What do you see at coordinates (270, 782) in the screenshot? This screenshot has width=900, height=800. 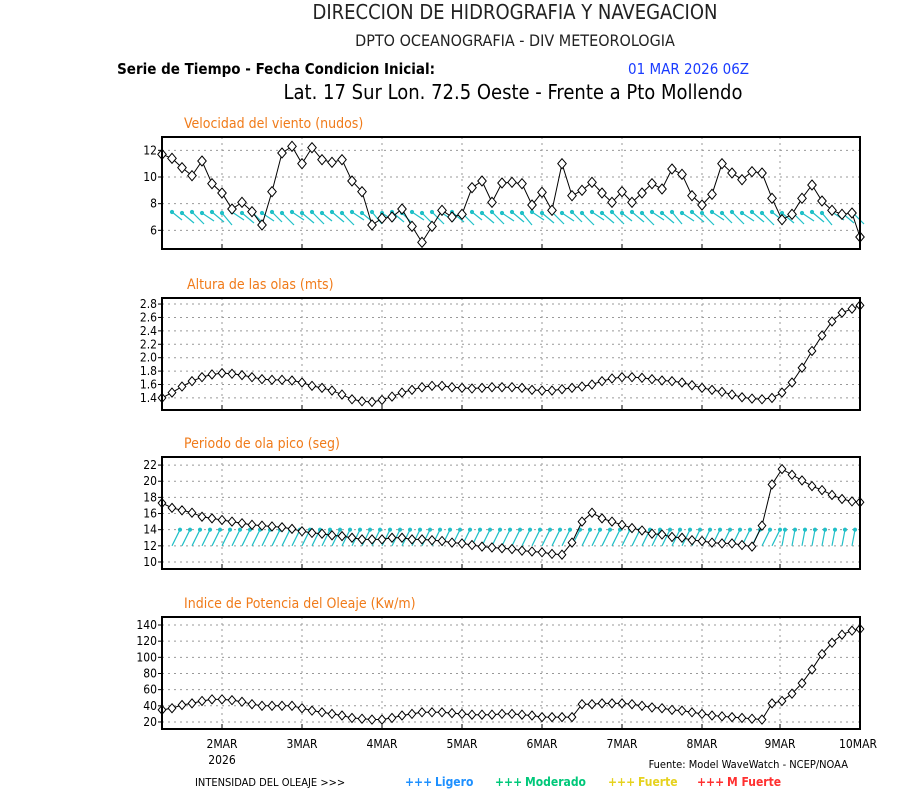 I see `legend-label: INTENSIDAD DEL OLEAJE >>>` at bounding box center [270, 782].